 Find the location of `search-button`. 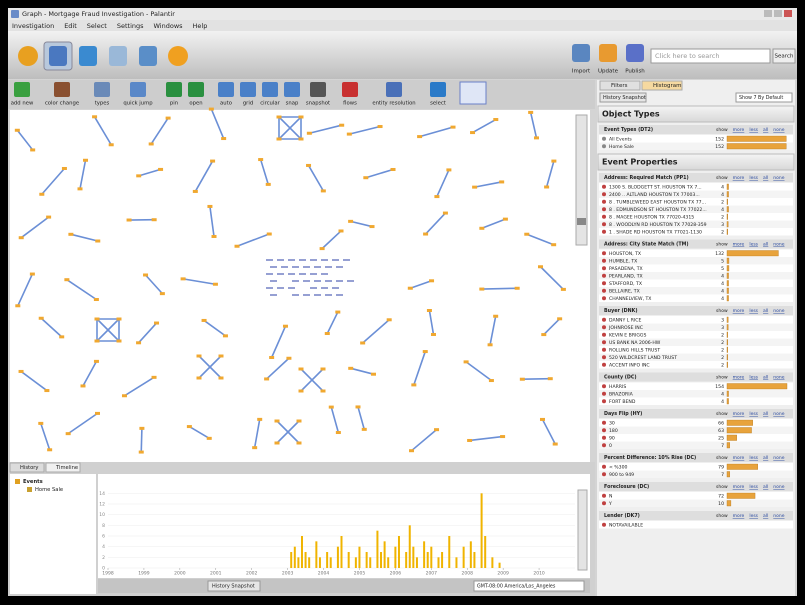

search-button is located at coordinates (784, 56).